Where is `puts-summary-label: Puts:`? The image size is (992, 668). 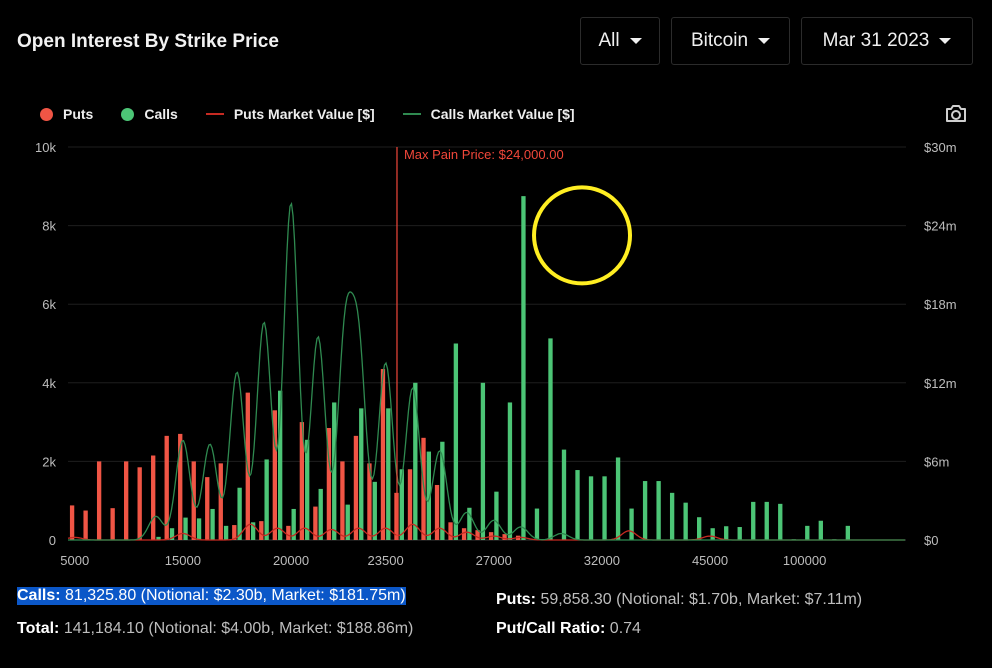
puts-summary-label: Puts: is located at coordinates (516, 599).